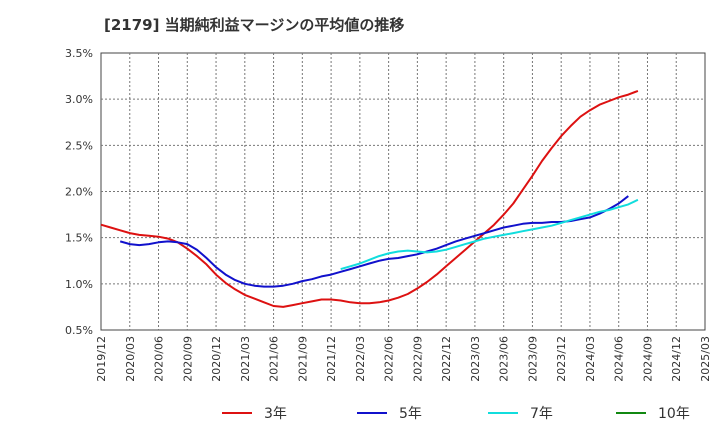 This screenshot has width=720, height=440. I want to click on legend-label: 3年, so click(275, 414).